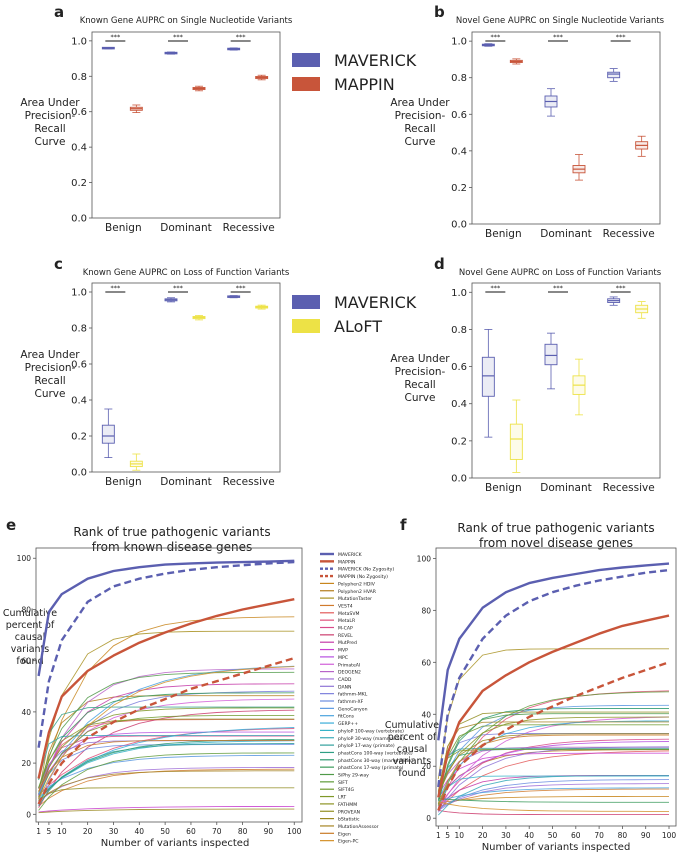  What do you see at coordinates (345, 636) in the screenshot?
I see `legend-label: REVEL` at bounding box center [345, 636].